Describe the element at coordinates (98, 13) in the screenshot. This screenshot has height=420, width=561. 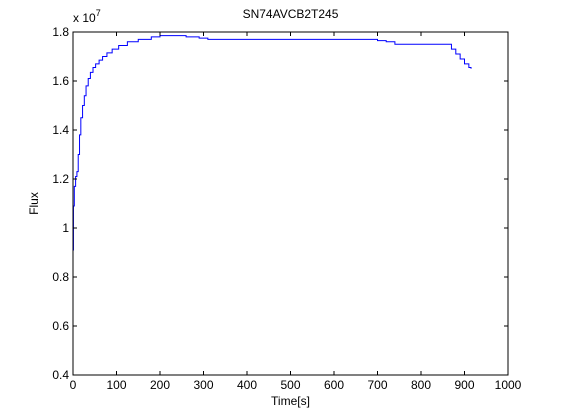
I see `y-exponent-power: 7` at that location.